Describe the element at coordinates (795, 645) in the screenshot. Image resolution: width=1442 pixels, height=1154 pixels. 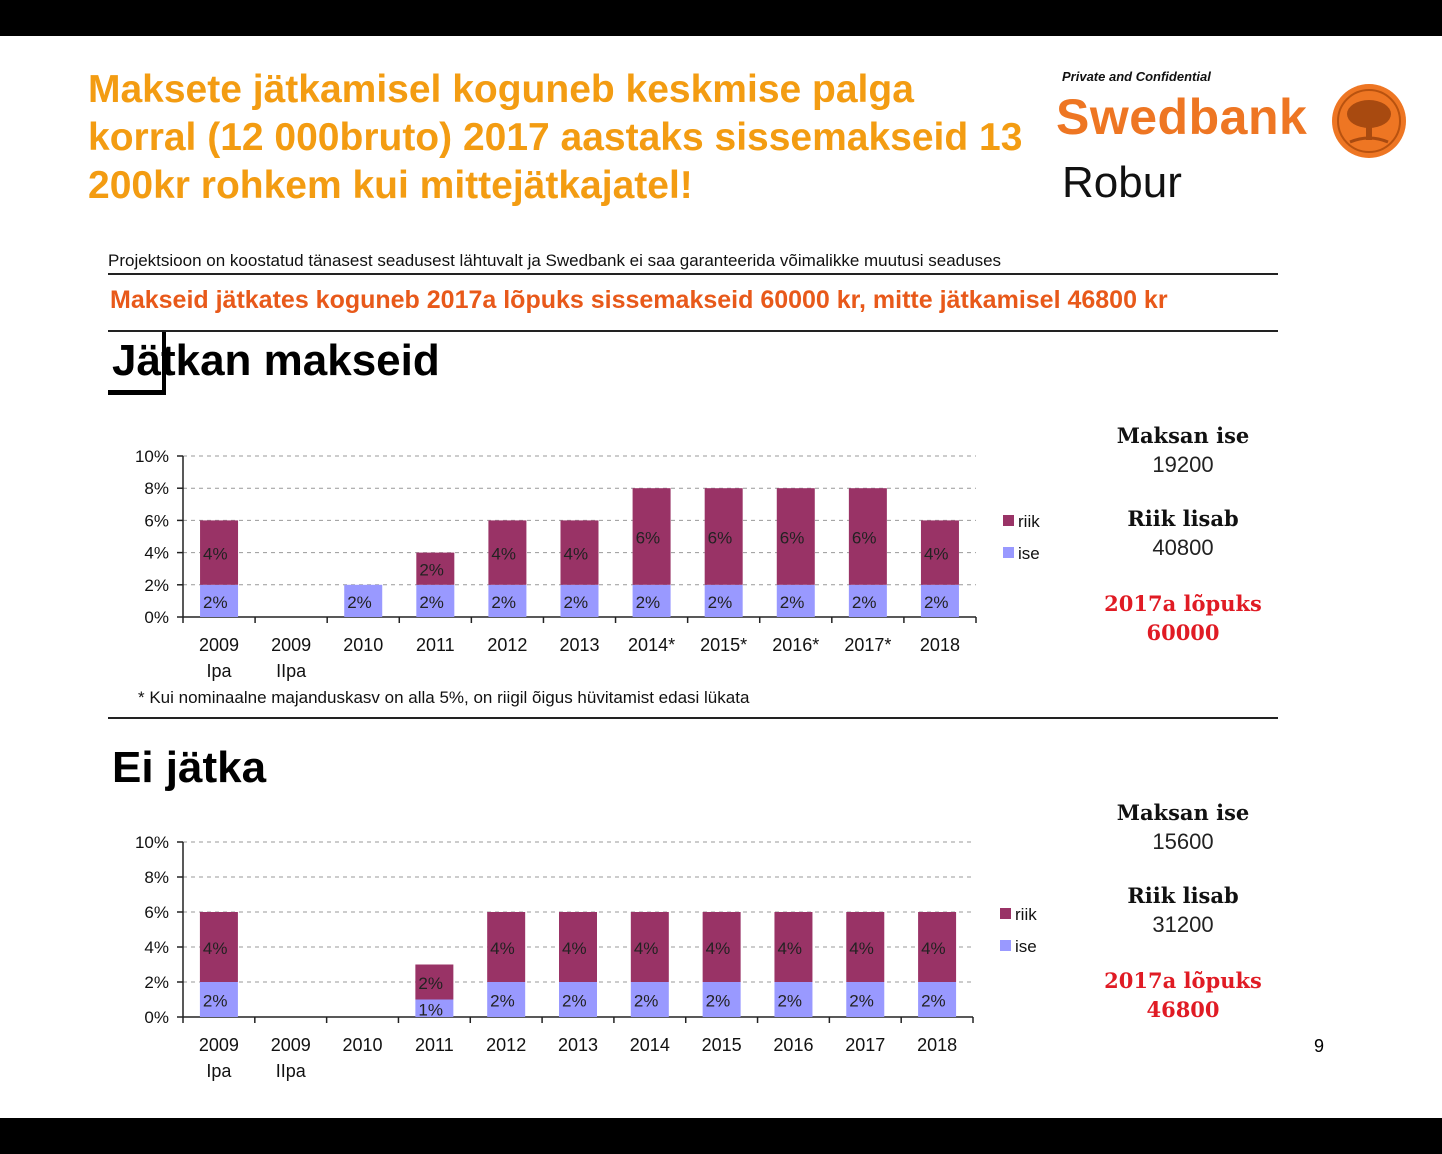
I see `x-tick-label: 2016*` at that location.